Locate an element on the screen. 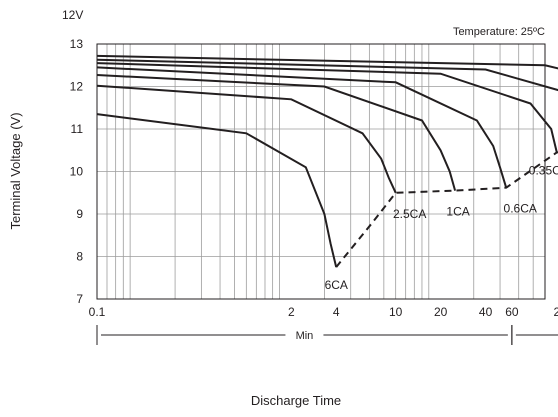 This screenshot has height=417, width=558. curve-label-2_5ca: 2.5CA is located at coordinates (409, 214).